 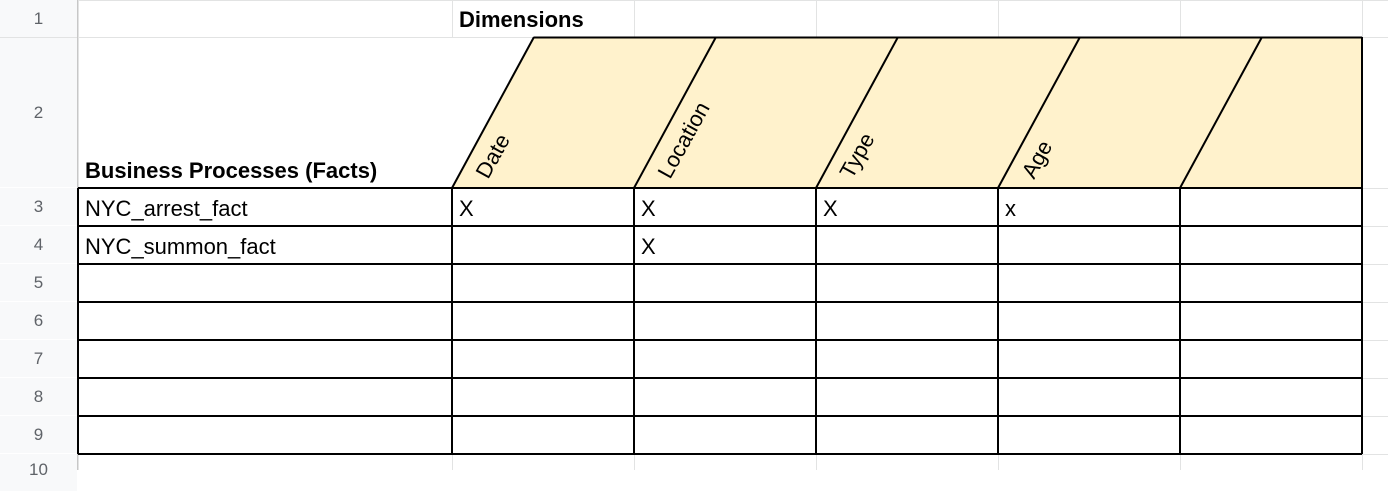 What do you see at coordinates (38, 434) in the screenshot?
I see `row-header-9: 9` at bounding box center [38, 434].